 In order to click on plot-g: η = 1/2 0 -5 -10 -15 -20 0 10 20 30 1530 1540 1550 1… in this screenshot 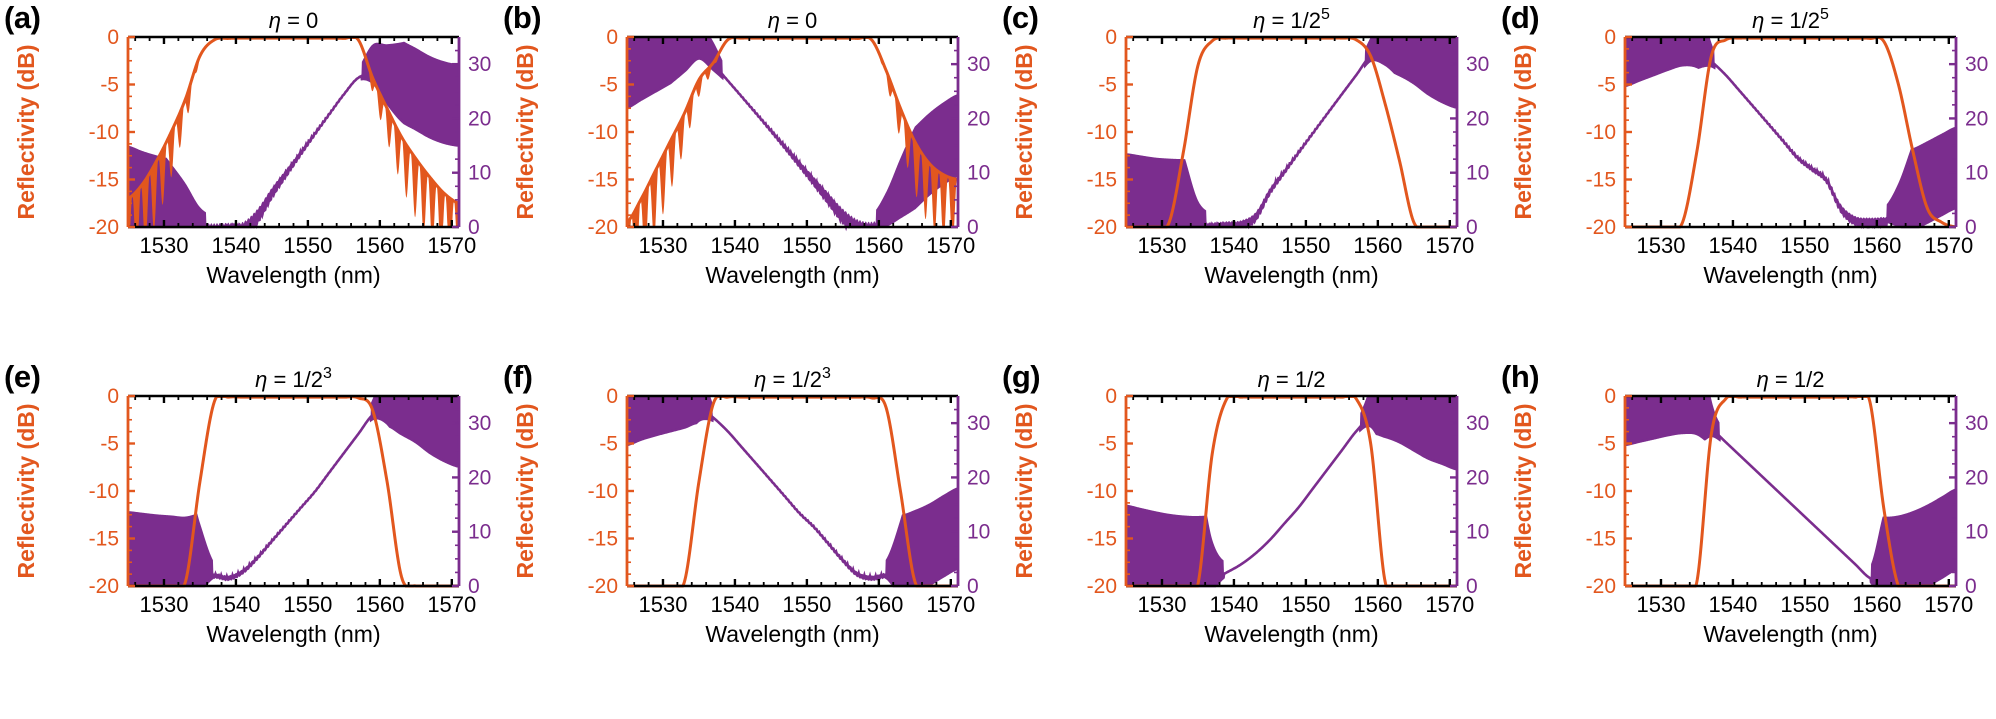, I will do `click(1254, 507)`.